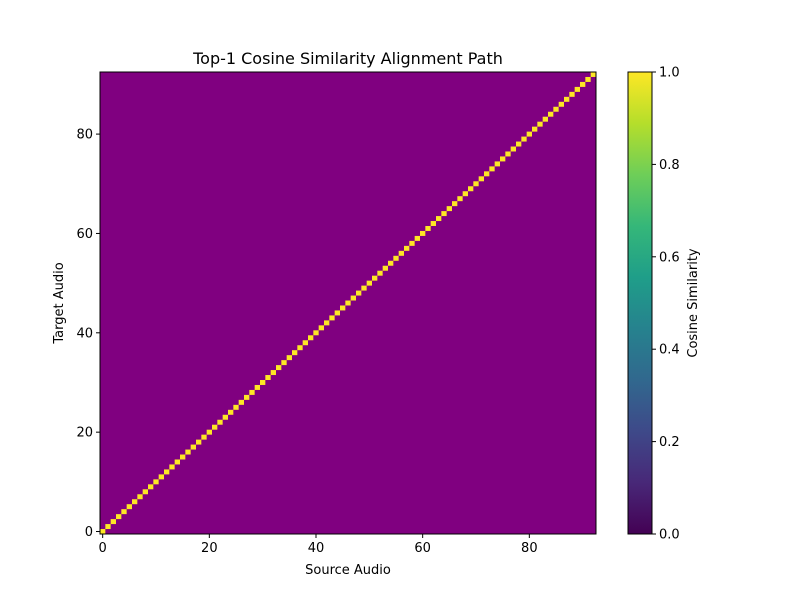  Describe the element at coordinates (103, 548) in the screenshot. I see `x-tick-label: 0` at that location.